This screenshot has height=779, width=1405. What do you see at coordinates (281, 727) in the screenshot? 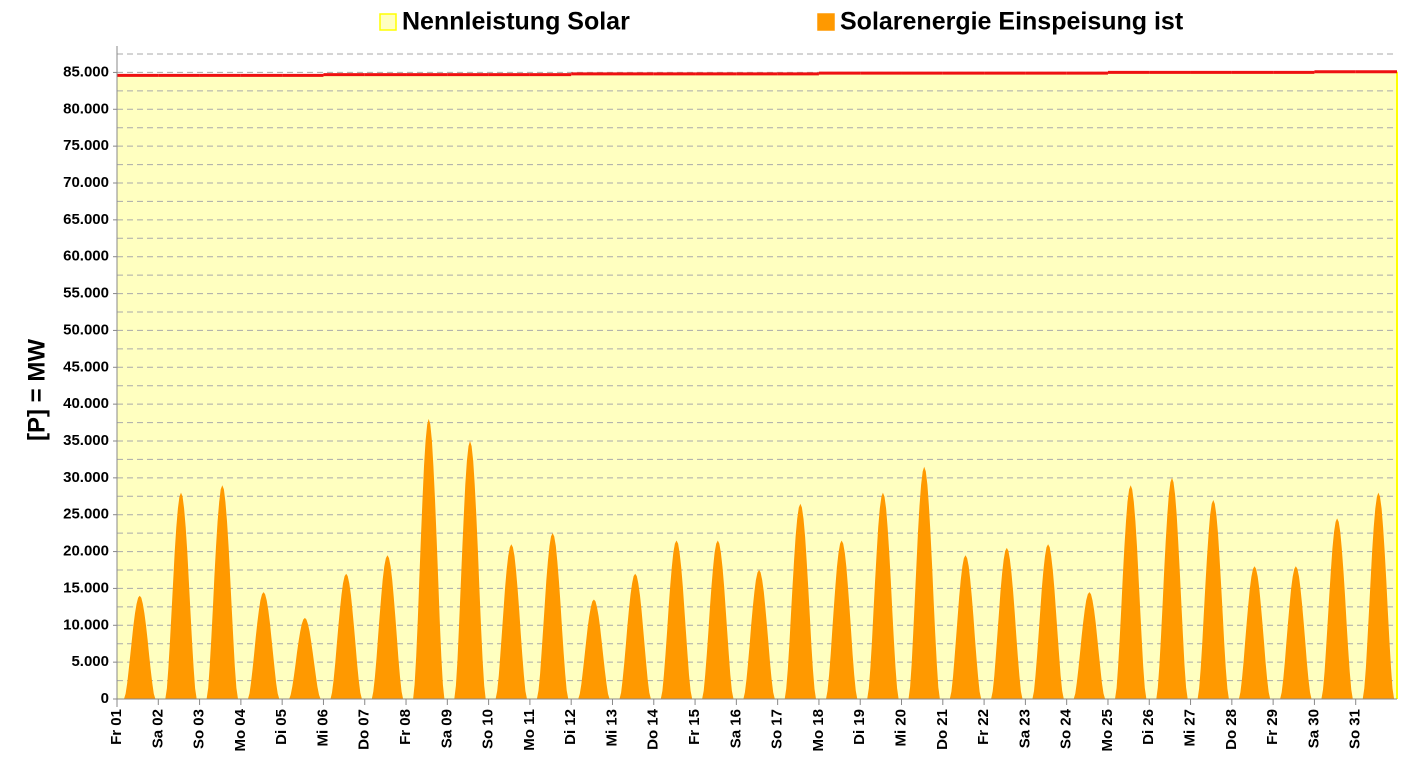
I see `x-tick-label: Di 05` at bounding box center [281, 727].